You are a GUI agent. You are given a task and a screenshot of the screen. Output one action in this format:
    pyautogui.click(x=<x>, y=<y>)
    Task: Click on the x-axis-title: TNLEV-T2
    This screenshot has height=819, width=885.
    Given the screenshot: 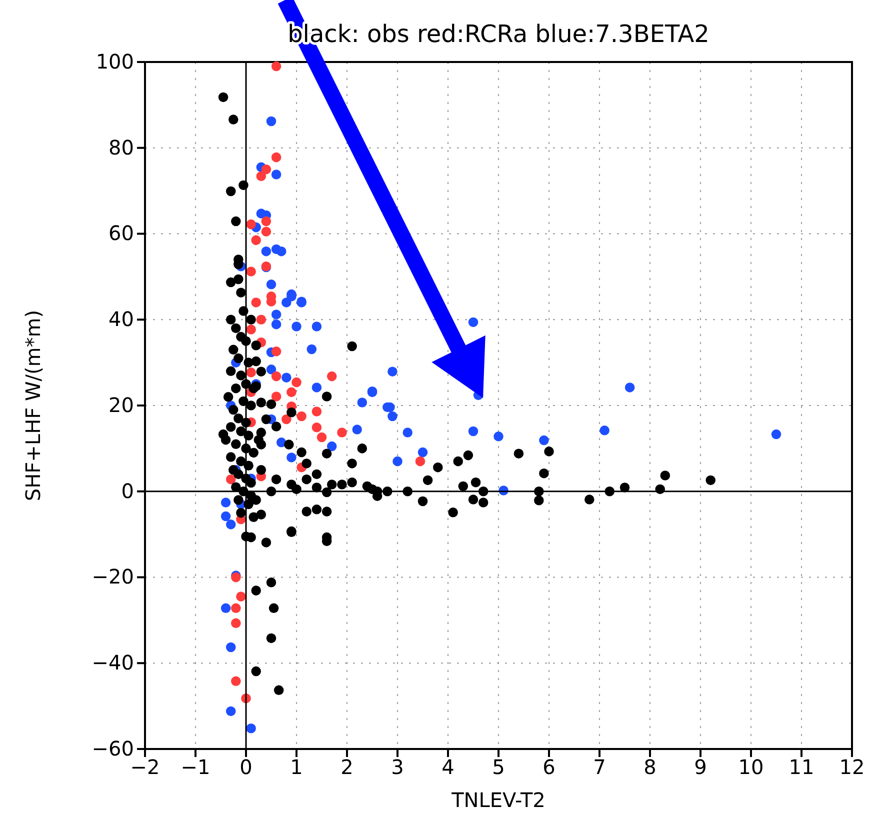 What is the action you would take?
    pyautogui.click(x=498, y=800)
    